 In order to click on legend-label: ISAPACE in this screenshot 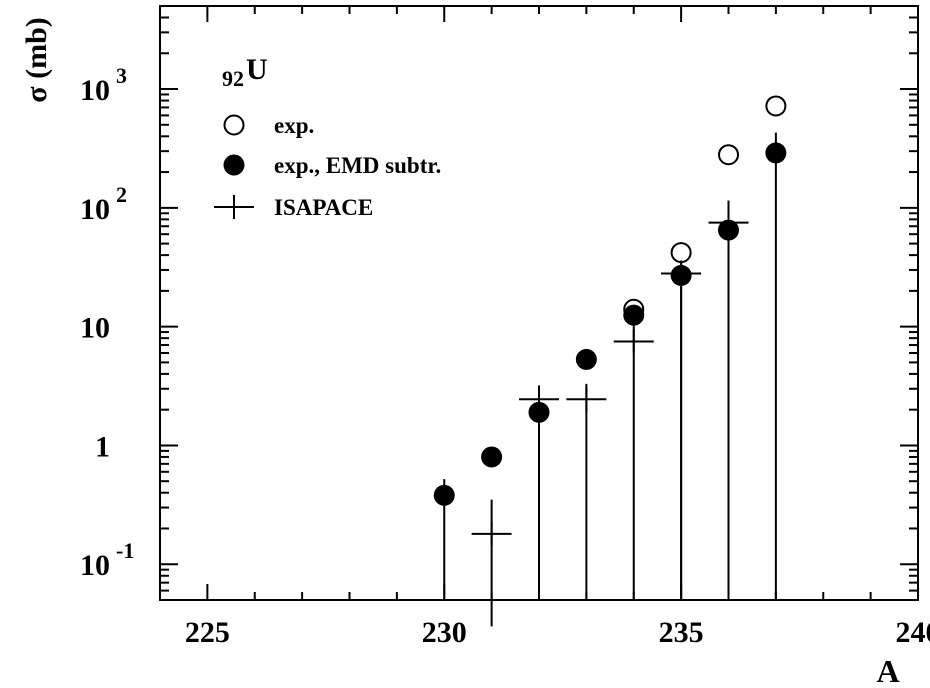, I will do `click(323, 207)`.